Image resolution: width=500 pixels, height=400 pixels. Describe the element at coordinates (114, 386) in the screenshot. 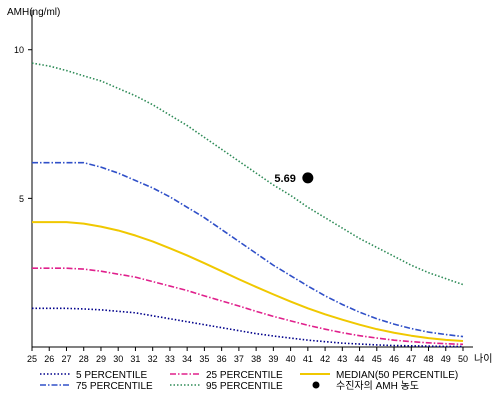

I see `legend-label: 75 PERCENTILE` at that location.